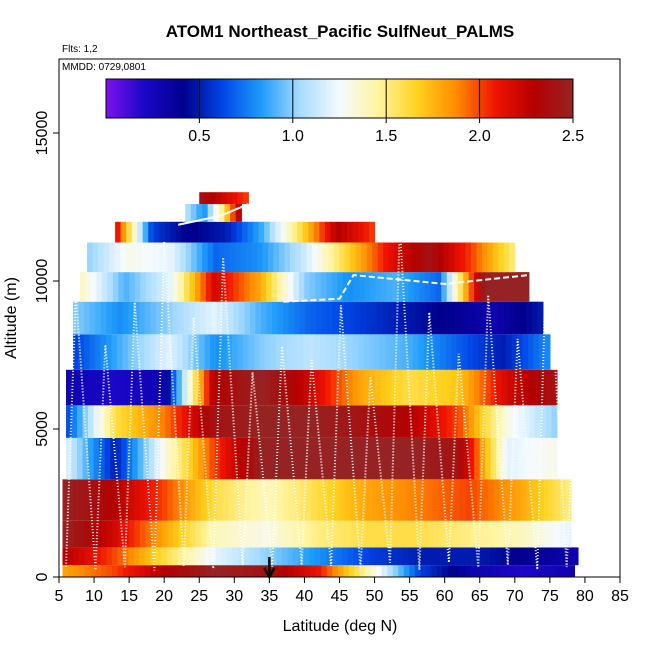 The image size is (650, 650). Describe the element at coordinates (42, 133) in the screenshot. I see `y-tick-label: 15000` at that location.